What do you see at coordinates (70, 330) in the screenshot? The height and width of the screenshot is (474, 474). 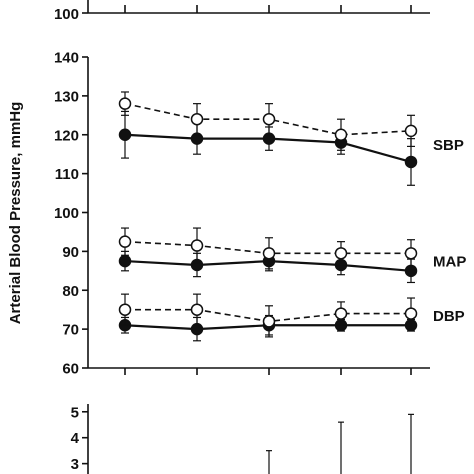 I see `middle-y-tick-label: 70` at bounding box center [70, 330].